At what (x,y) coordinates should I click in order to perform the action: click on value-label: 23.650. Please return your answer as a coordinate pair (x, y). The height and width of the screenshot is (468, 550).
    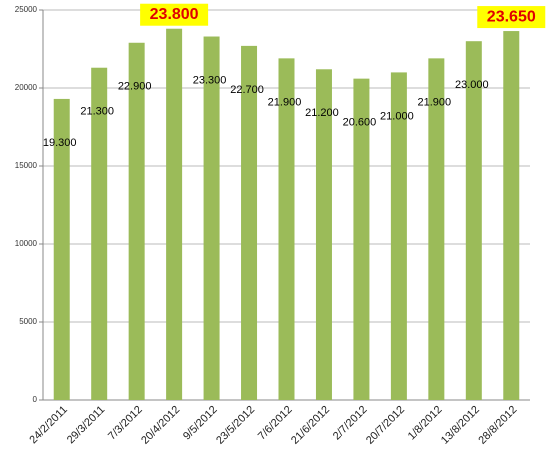
    Looking at the image, I should click on (511, 16).